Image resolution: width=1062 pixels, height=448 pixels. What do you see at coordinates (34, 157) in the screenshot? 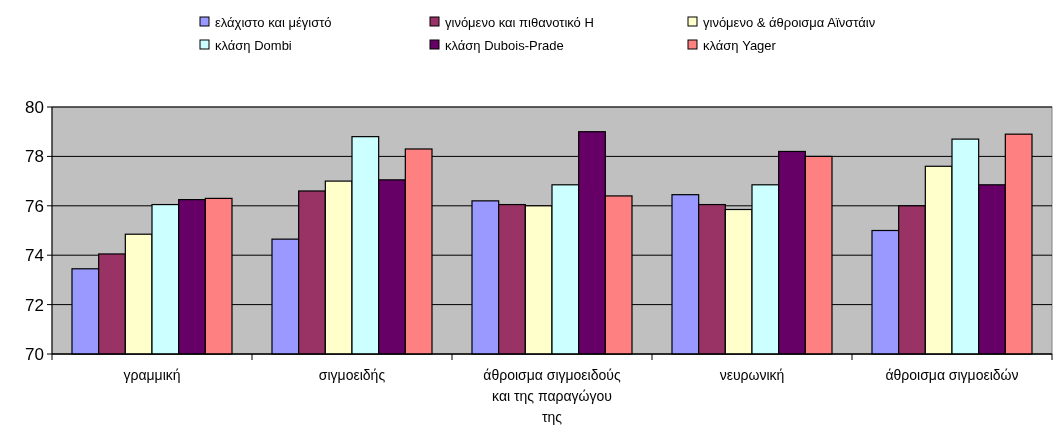
I see `y-tick-label: 78` at bounding box center [34, 157].